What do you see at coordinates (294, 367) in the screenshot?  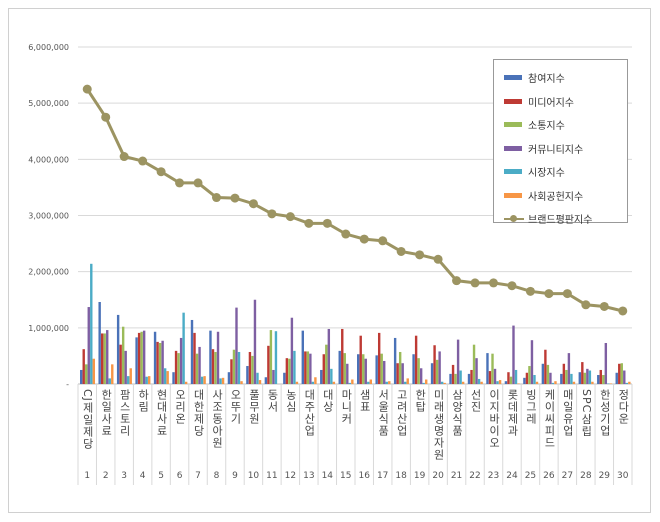 I see `bar-시장지수-12` at bounding box center [294, 367].